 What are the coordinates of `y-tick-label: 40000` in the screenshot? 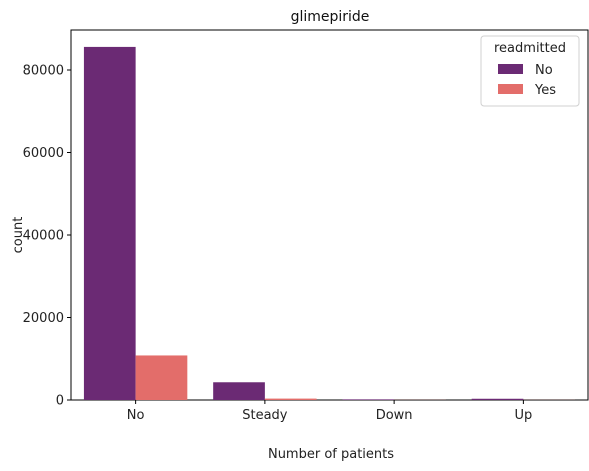 It's located at (43, 236).